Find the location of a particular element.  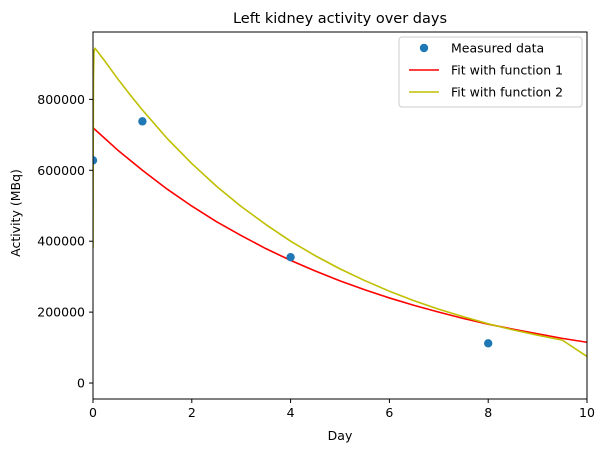

legend-item-1: Fit with function 1 is located at coordinates (486, 70).